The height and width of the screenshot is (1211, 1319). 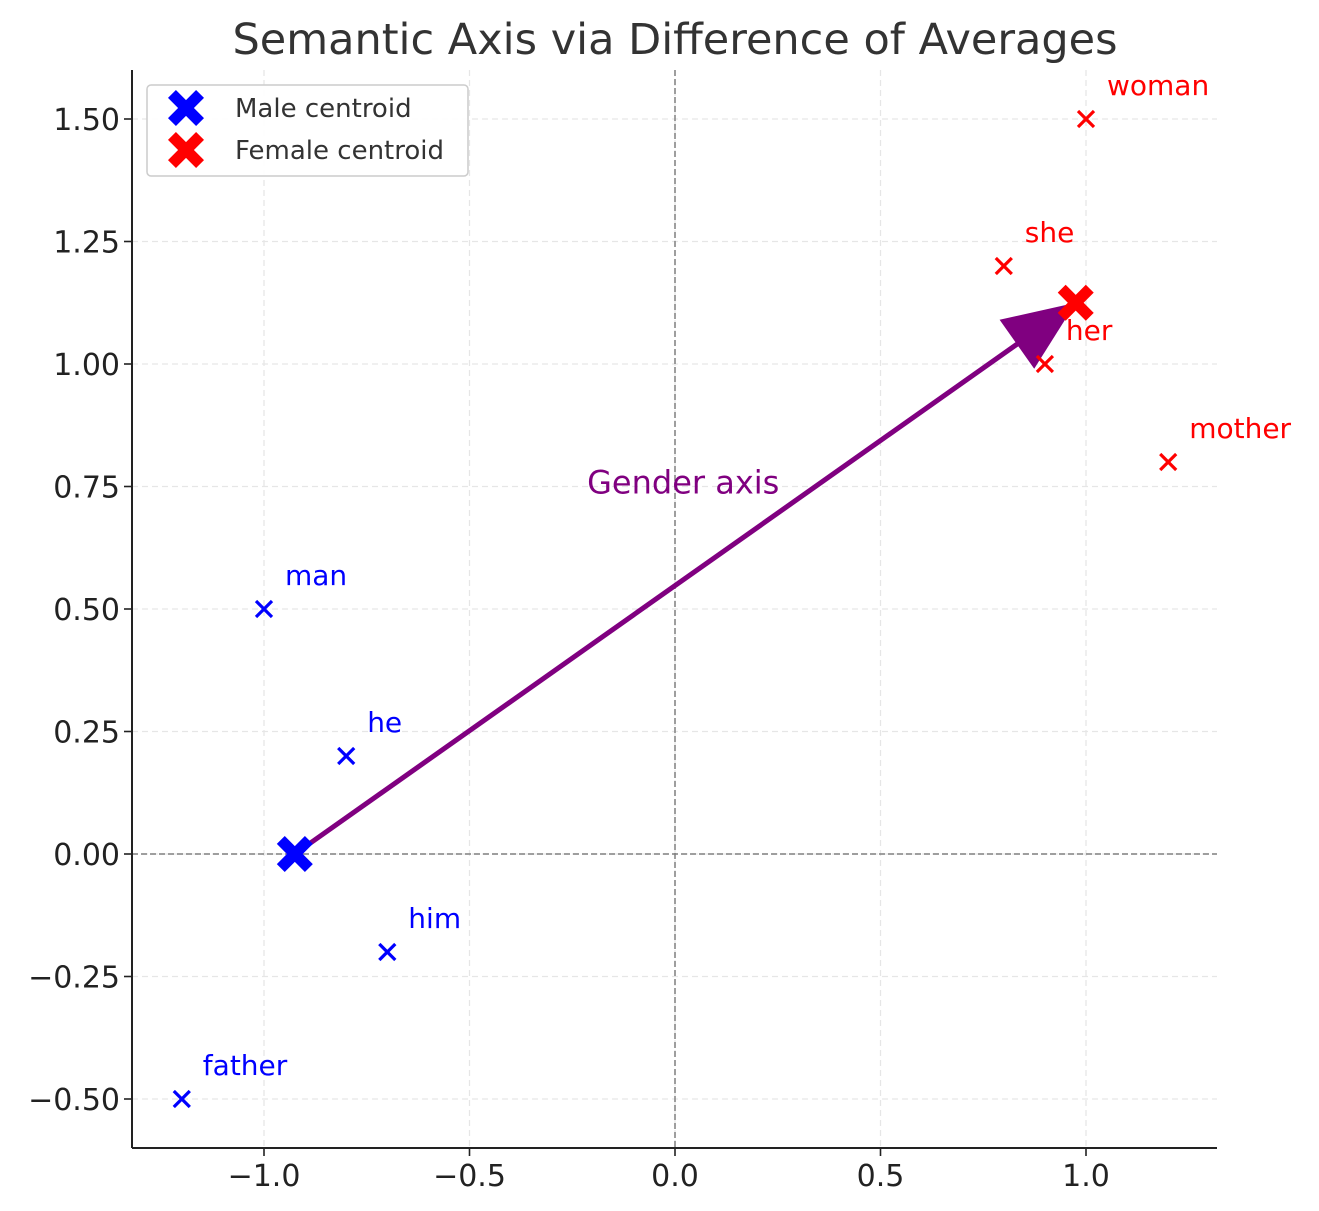 I want to click on chart-title: Semantic Axis via Difference of Averages, so click(x=674, y=40).